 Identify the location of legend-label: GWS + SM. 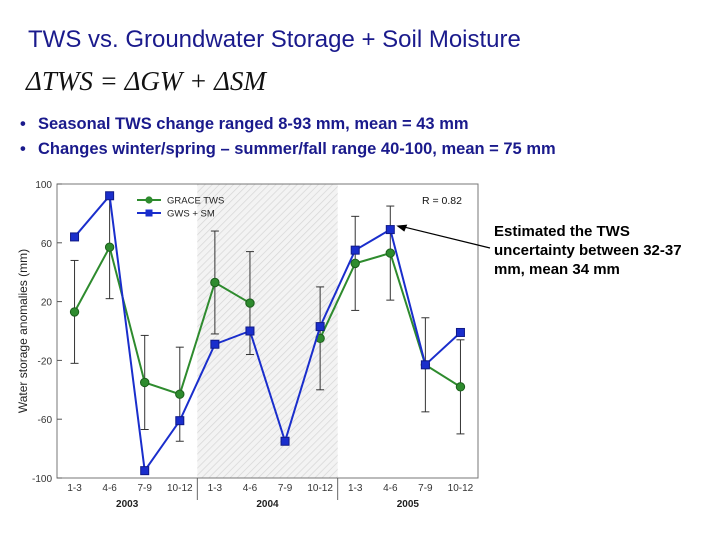
(191, 214).